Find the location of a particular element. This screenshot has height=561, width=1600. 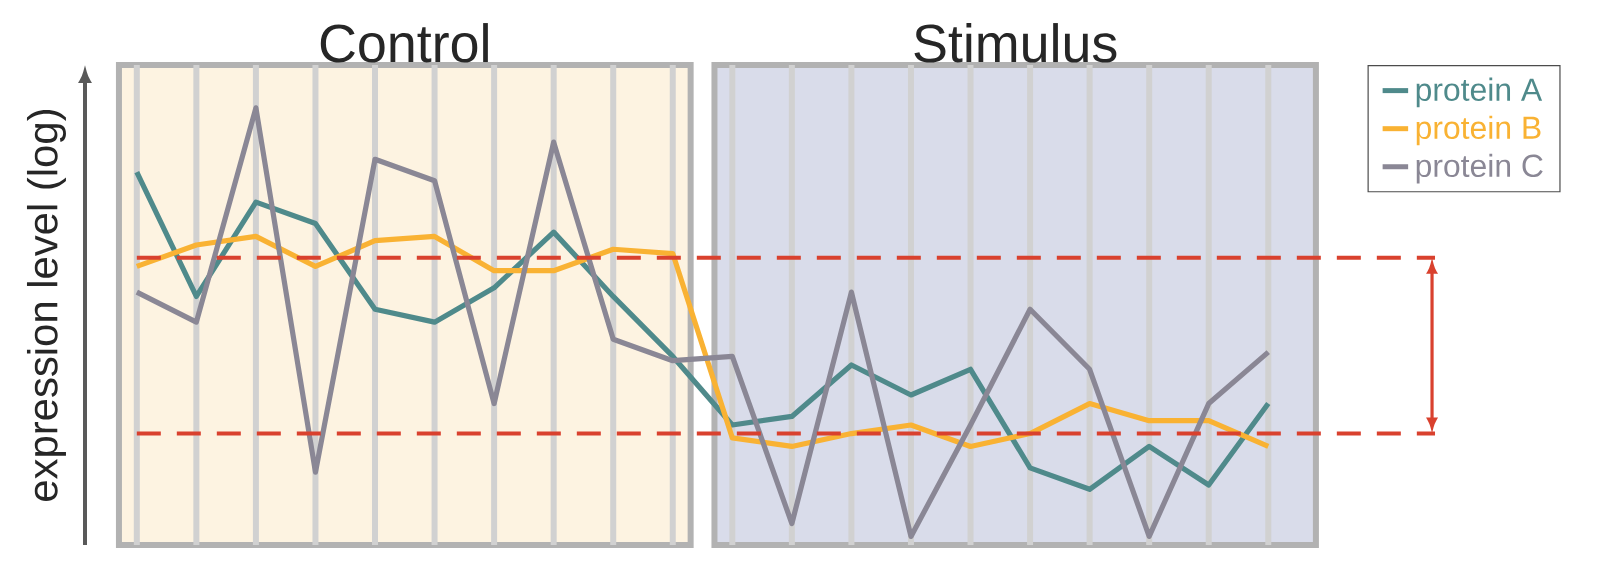

text: Stimulus is located at coordinates (1015, 43).